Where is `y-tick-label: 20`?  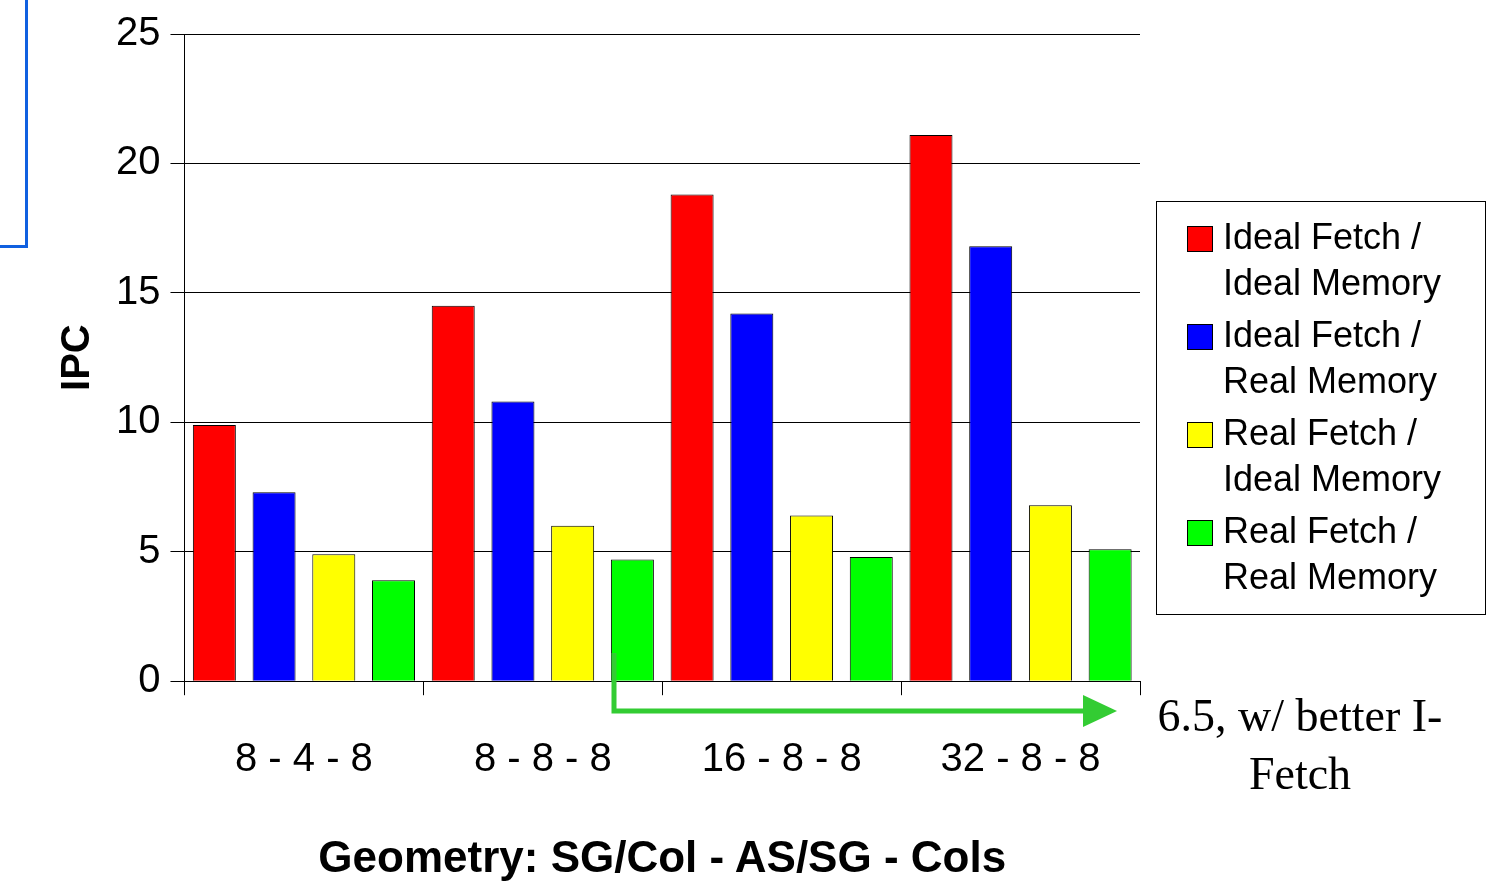
y-tick-label: 20 is located at coordinates (138, 160).